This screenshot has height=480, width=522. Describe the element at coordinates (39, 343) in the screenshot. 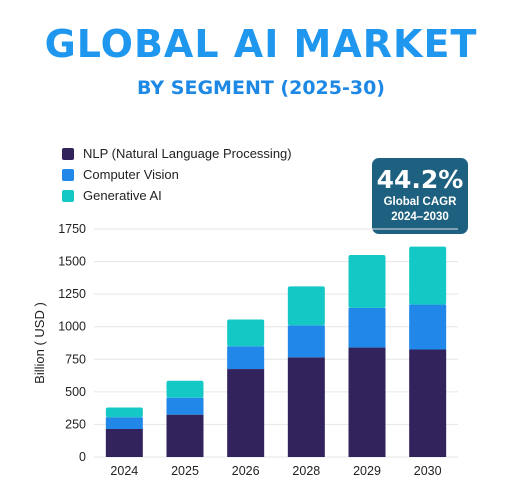

I see `y-axis-label: Billion ( USD )` at that location.